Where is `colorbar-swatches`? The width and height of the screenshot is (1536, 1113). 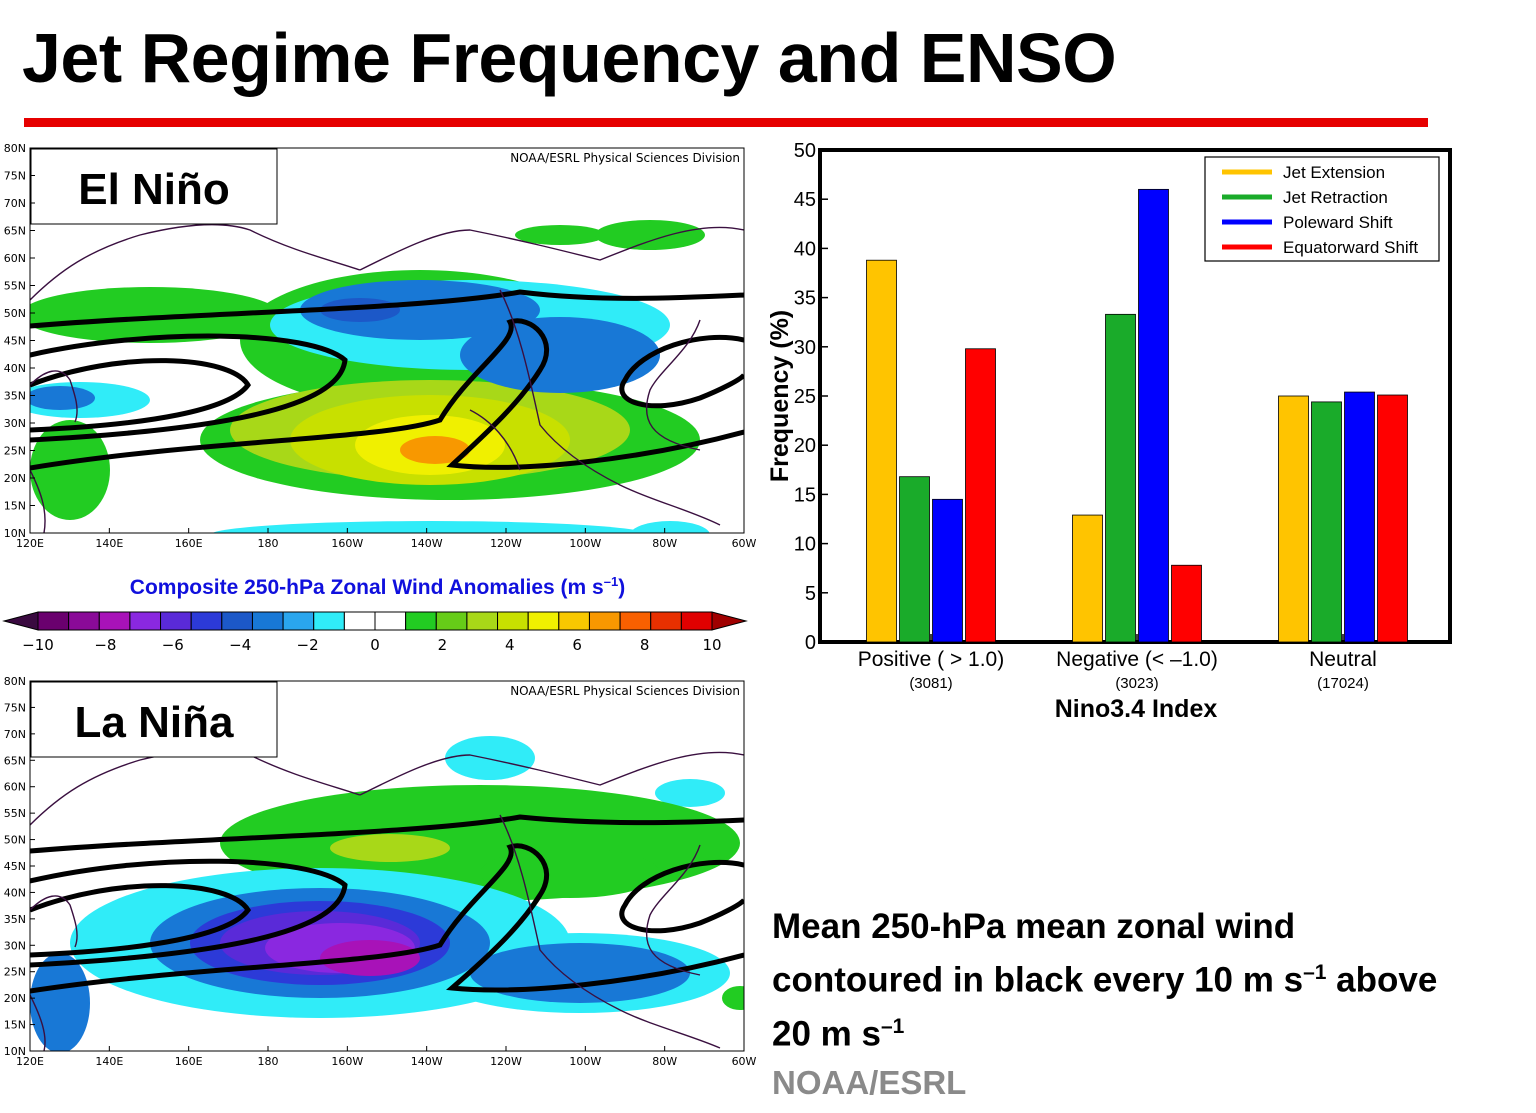 colorbar-swatches is located at coordinates (375, 621).